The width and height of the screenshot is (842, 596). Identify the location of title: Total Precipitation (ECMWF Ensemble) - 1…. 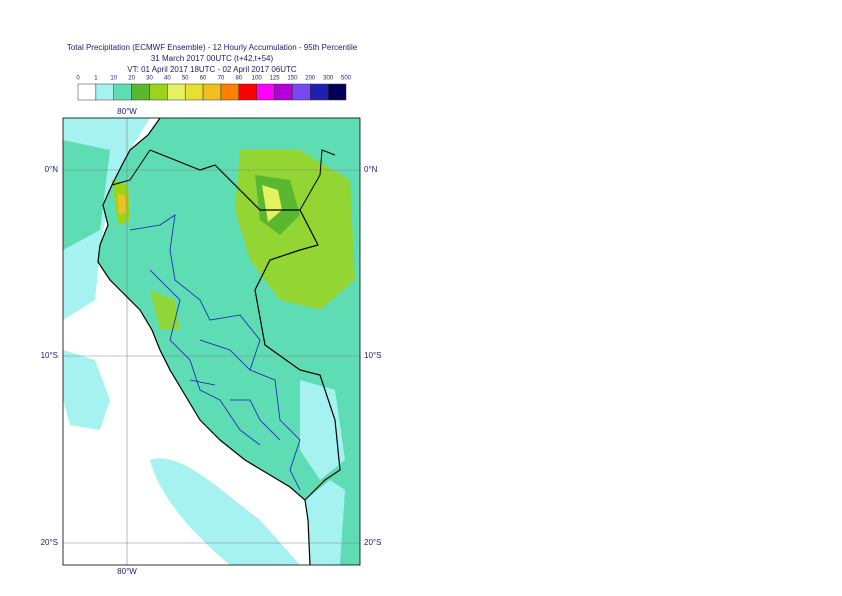
(212, 47).